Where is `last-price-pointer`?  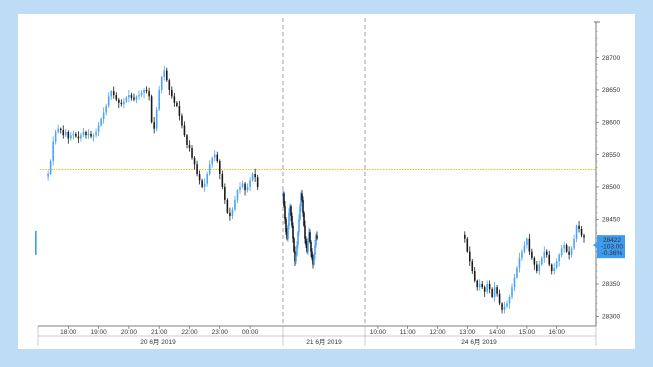 last-price-pointer is located at coordinates (595, 245).